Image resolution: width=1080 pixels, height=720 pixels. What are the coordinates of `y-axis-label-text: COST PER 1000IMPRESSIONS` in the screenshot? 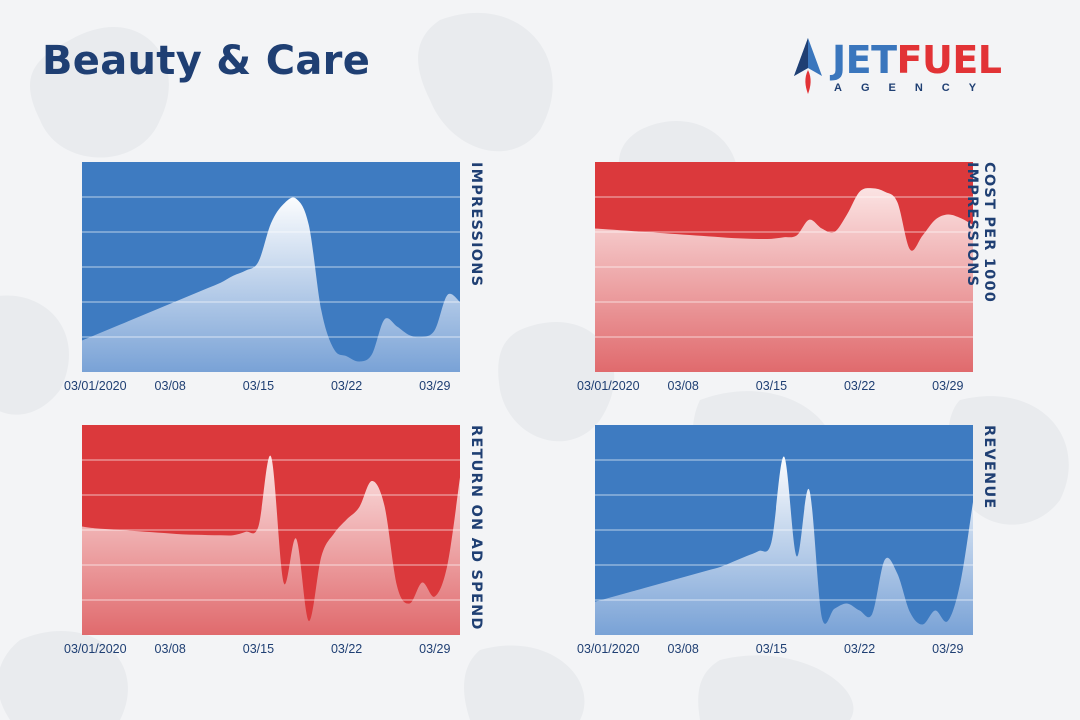 It's located at (980, 232).